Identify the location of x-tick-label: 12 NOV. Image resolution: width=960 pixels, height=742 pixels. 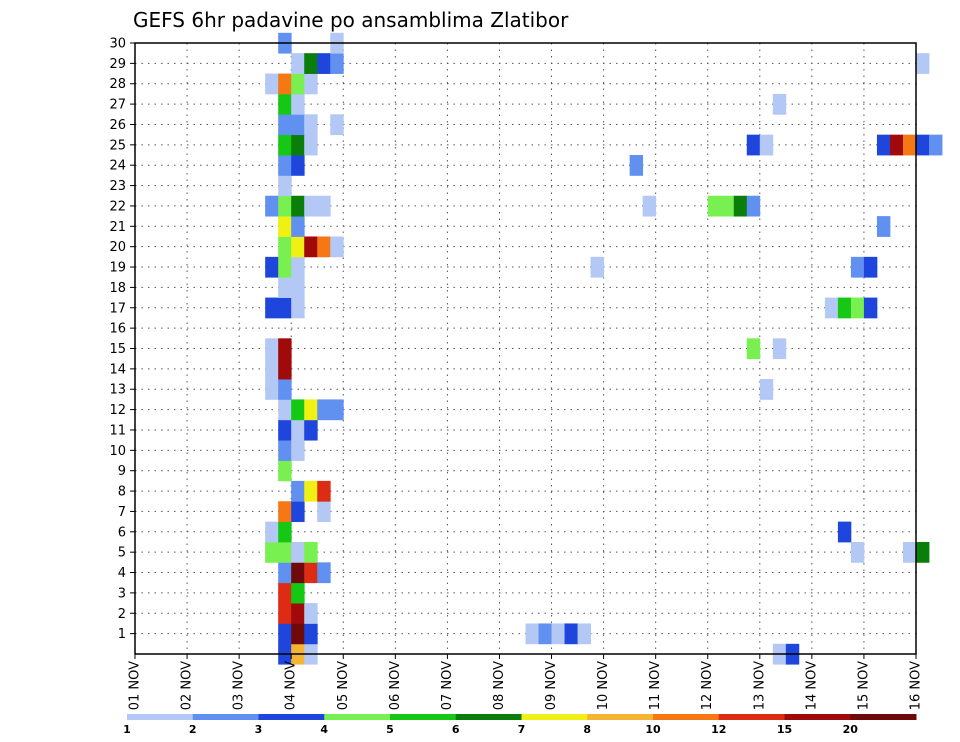
(707, 685).